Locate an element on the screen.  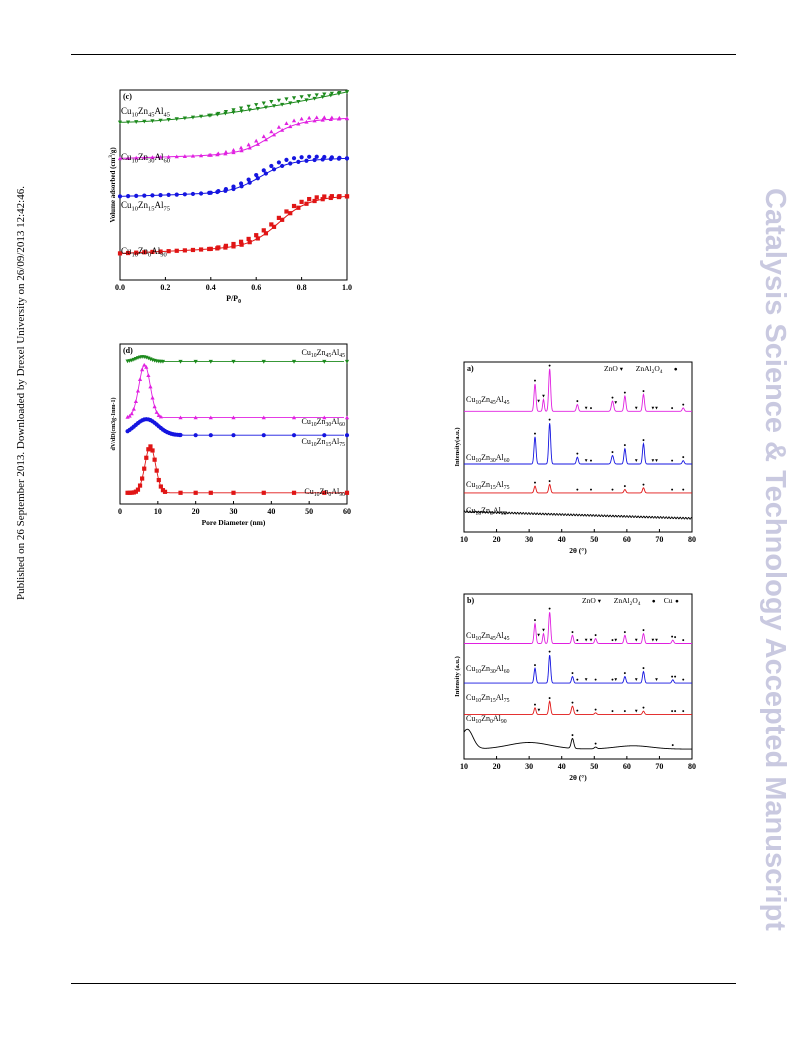
plot-frame is located at coordinates (578, 676).